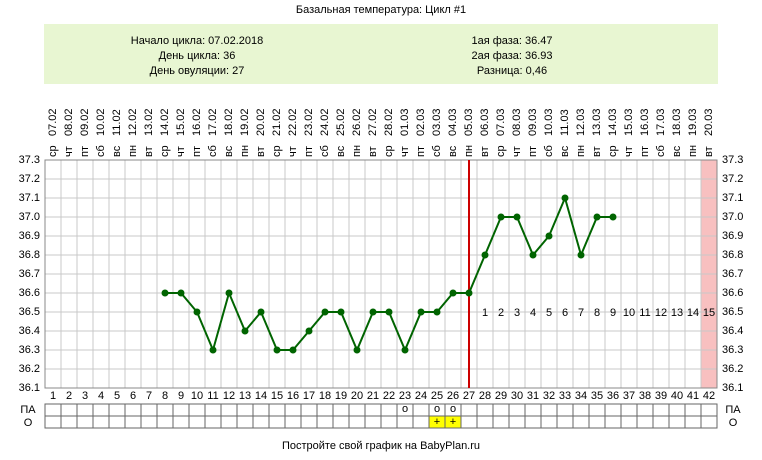 This screenshot has width=762, height=460. What do you see at coordinates (533, 122) in the screenshot?
I see `date-label: 09.03` at bounding box center [533, 122].